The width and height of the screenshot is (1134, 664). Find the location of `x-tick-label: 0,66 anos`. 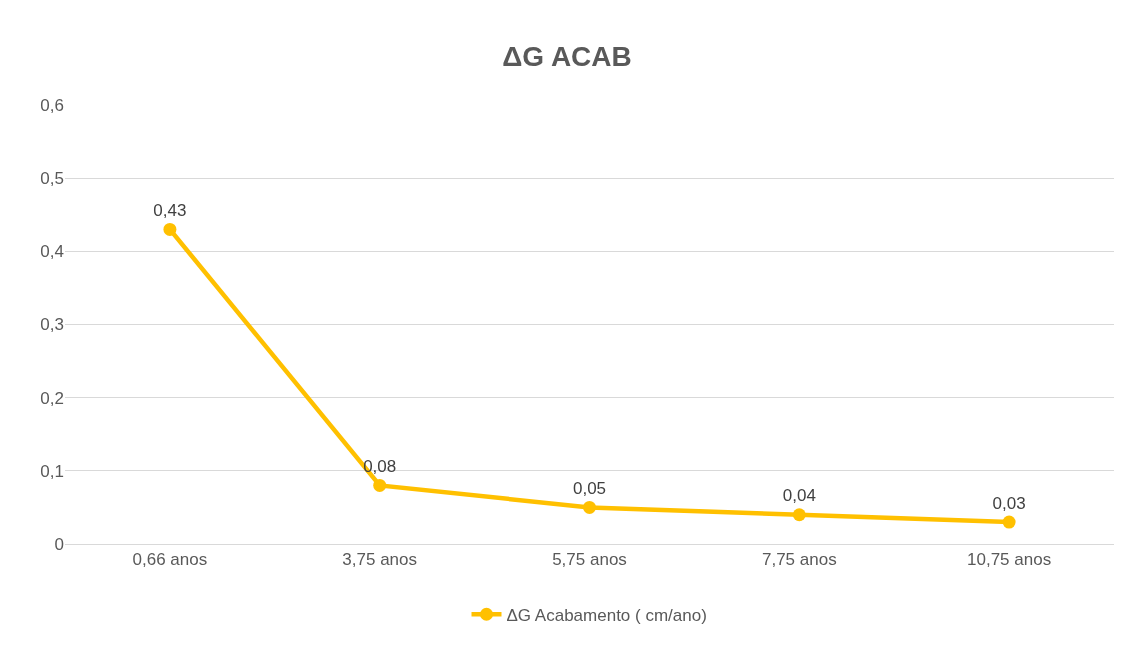

x-tick-label: 0,66 anos is located at coordinates (170, 560).